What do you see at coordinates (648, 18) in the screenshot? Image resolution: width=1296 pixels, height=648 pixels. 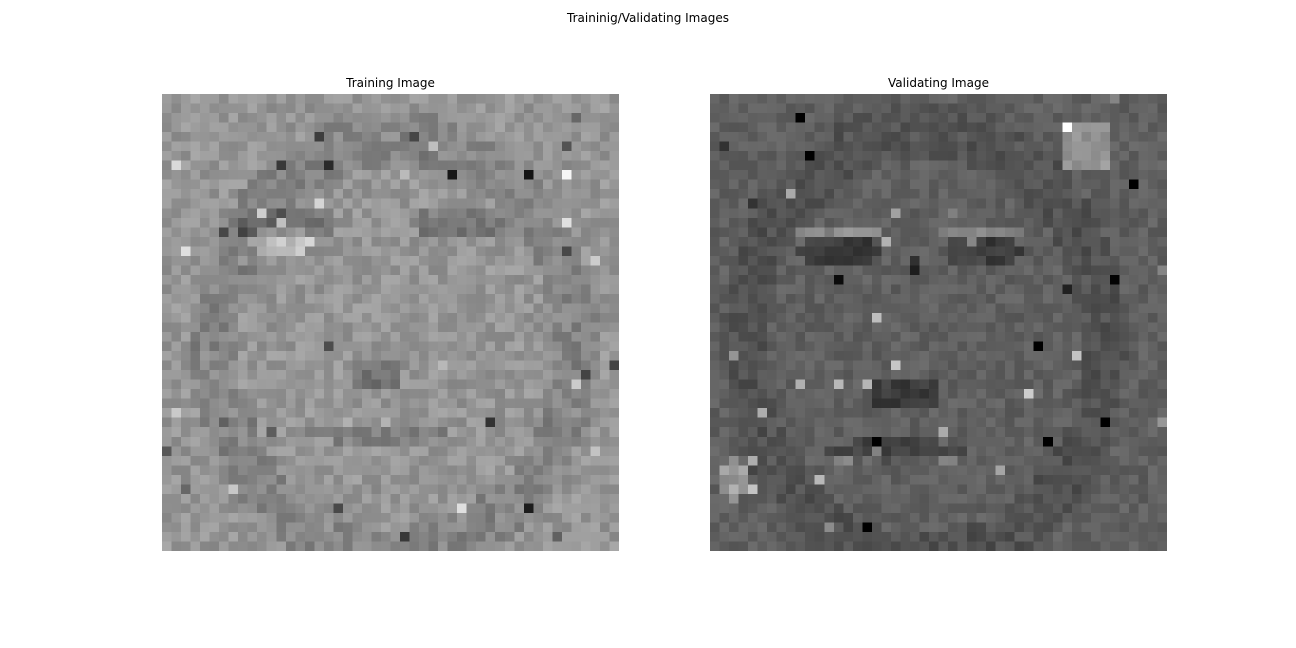 I see `figure-suptitle: Traininig/Validating Images` at bounding box center [648, 18].